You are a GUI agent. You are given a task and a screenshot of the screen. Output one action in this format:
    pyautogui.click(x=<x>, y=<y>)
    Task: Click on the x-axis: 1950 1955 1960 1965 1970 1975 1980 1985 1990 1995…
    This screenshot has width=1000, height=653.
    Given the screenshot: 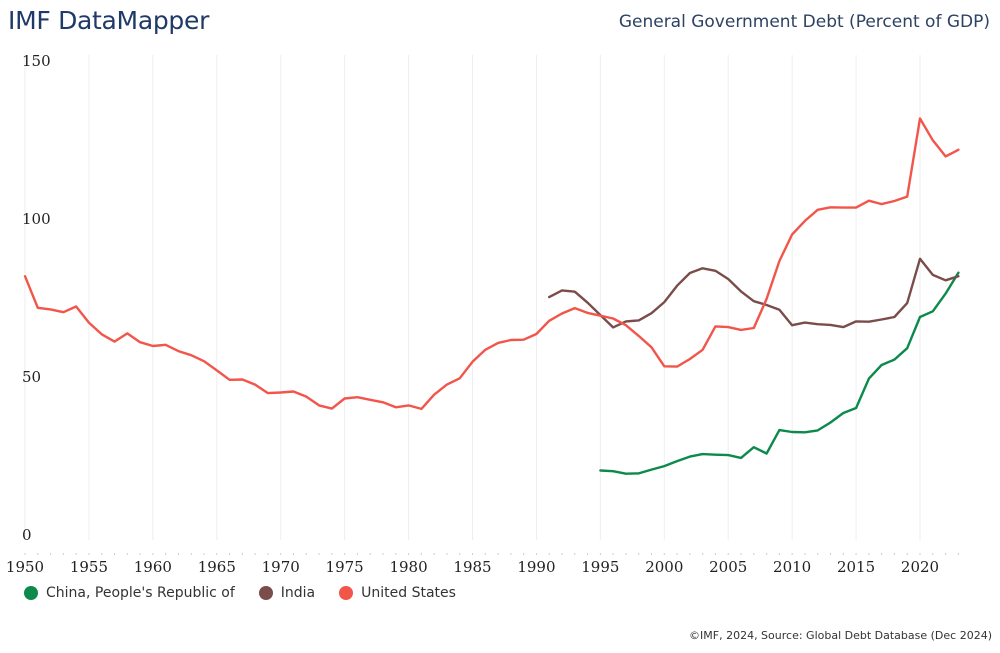 What is the action you would take?
    pyautogui.click(x=482, y=564)
    